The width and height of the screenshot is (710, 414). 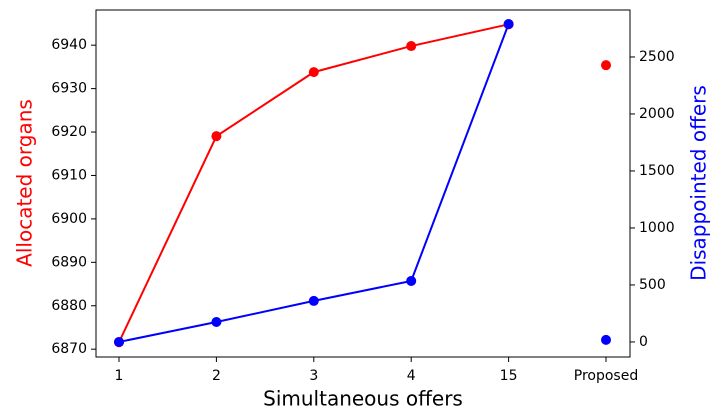 I want to click on y-tick-label: 6930, so click(x=69, y=89).